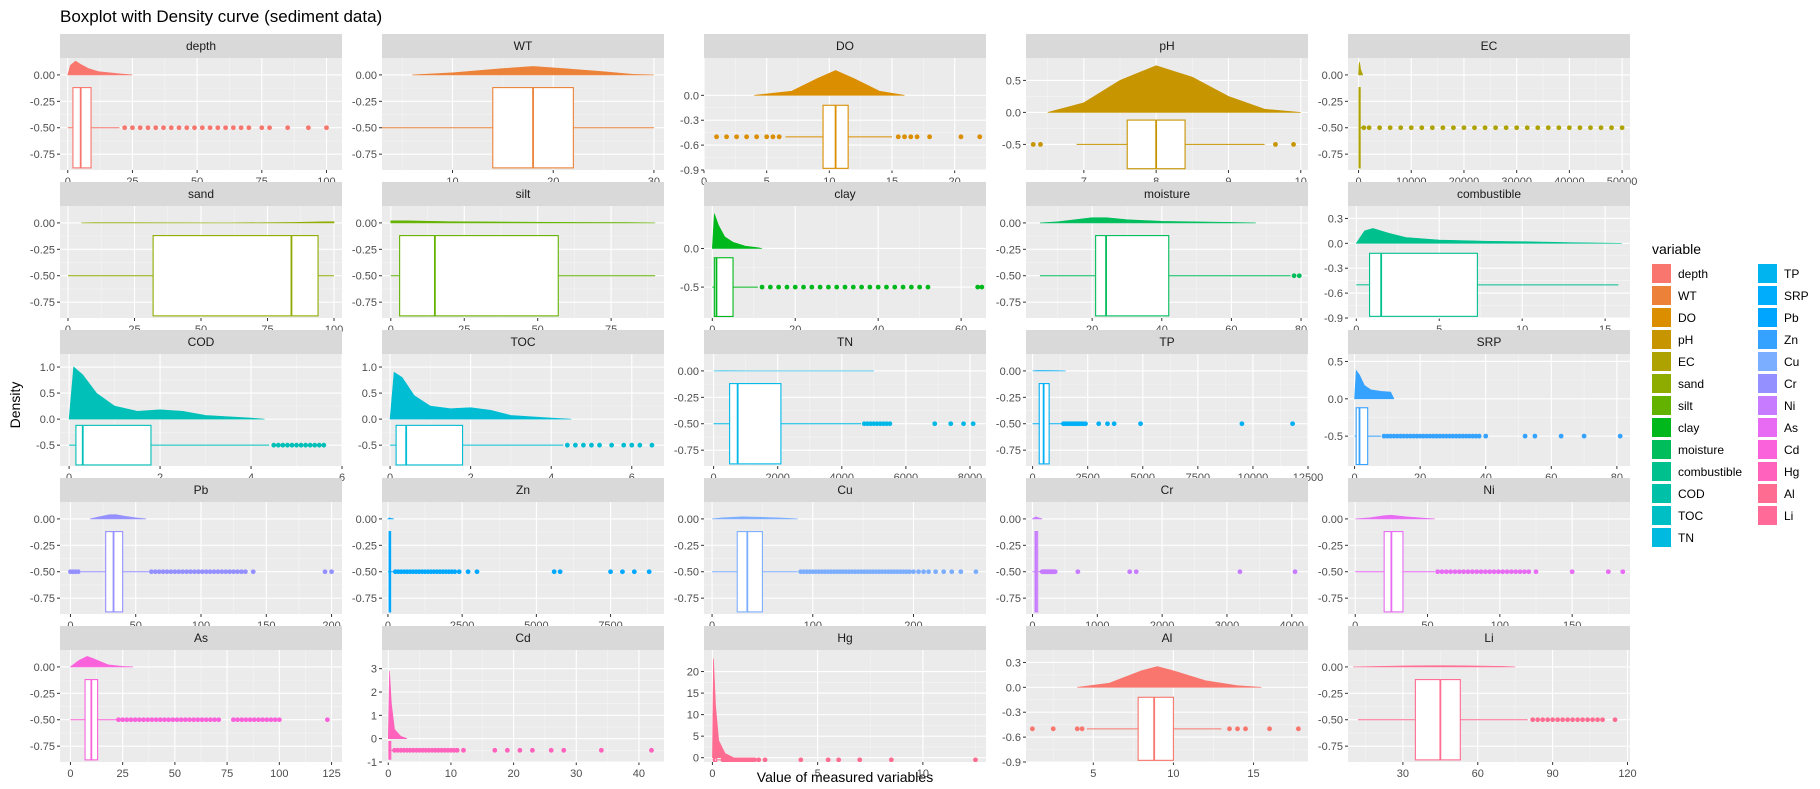 Image resolution: width=1820 pixels, height=789 pixels. Describe the element at coordinates (1253, 774) in the screenshot. I see `x-tick-label: 15` at that location.